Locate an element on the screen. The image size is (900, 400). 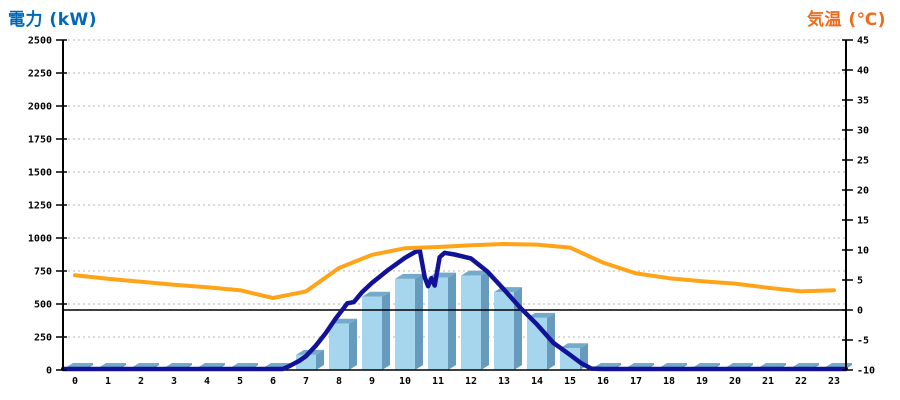
hour-label: 5 is located at coordinates (240, 381).